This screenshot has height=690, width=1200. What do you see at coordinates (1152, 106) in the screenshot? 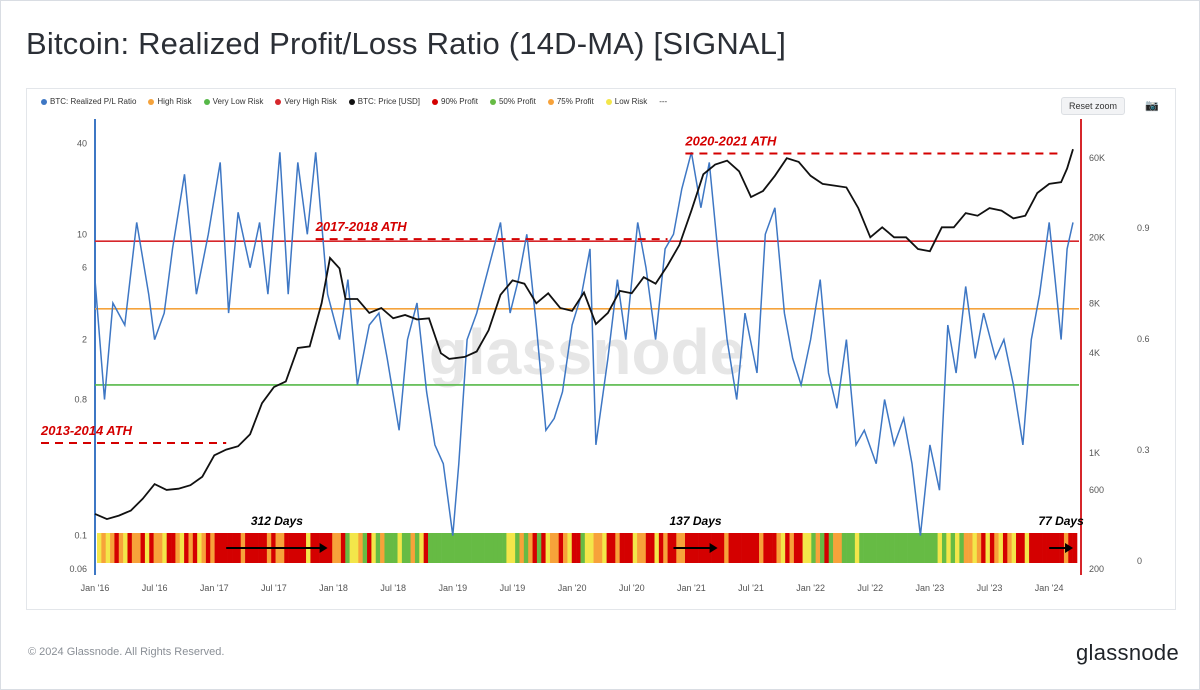
I see `camera-icon: 📷` at bounding box center [1152, 106].